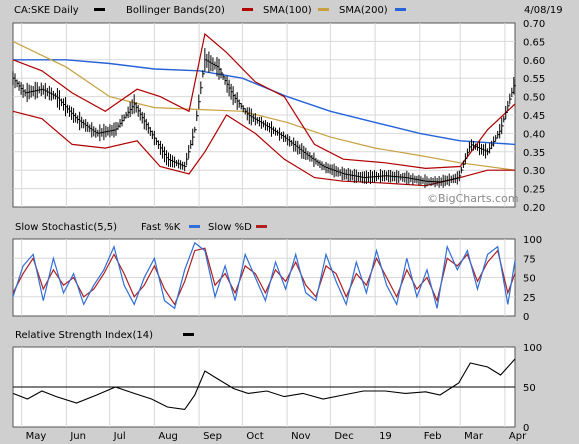 The width and height of the screenshot is (579, 444). I want to click on y-tick-label: 0.30, so click(534, 171).